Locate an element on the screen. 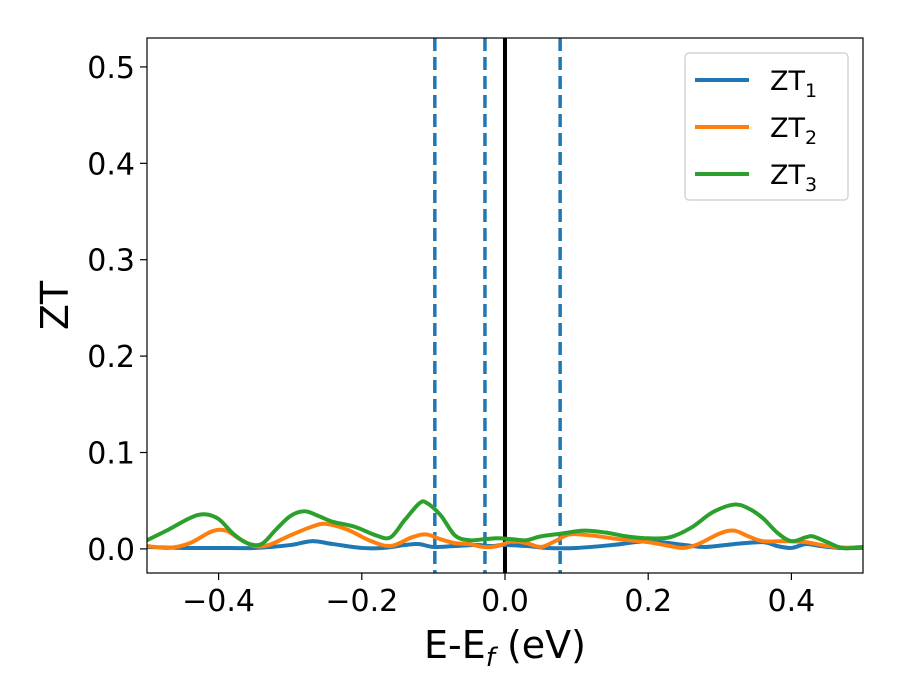 Image resolution: width=900 pixels, height=700 pixels. x-axis-label-unit: (eV) is located at coordinates (540, 645).